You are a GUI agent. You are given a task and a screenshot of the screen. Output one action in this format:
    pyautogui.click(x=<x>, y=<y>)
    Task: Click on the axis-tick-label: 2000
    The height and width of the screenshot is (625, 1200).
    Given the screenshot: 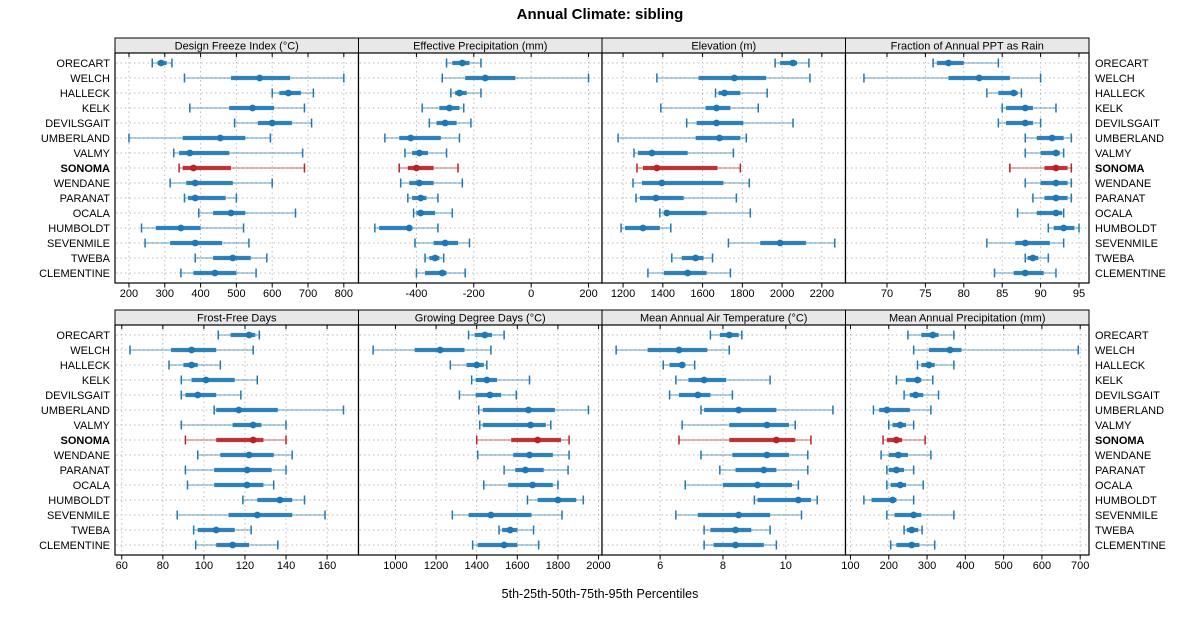 What is the action you would take?
    pyautogui.click(x=782, y=294)
    